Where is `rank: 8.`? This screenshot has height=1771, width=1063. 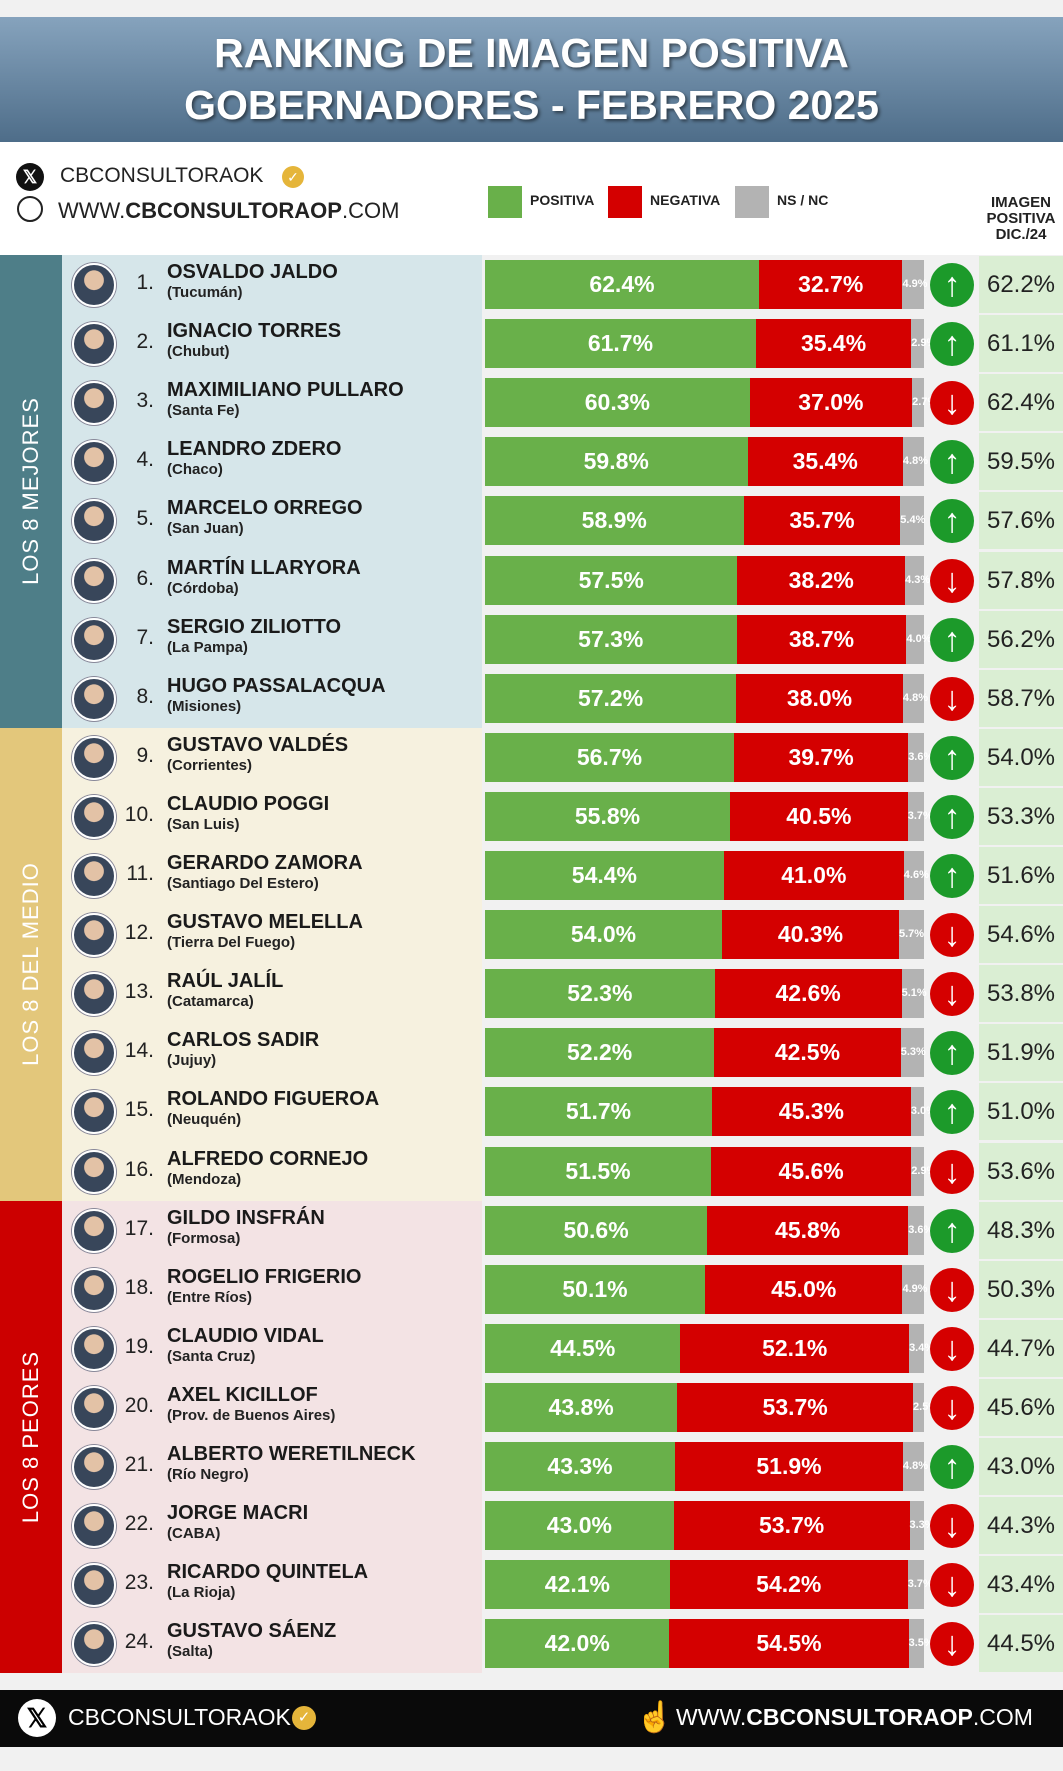
rank: 8. is located at coordinates (145, 696).